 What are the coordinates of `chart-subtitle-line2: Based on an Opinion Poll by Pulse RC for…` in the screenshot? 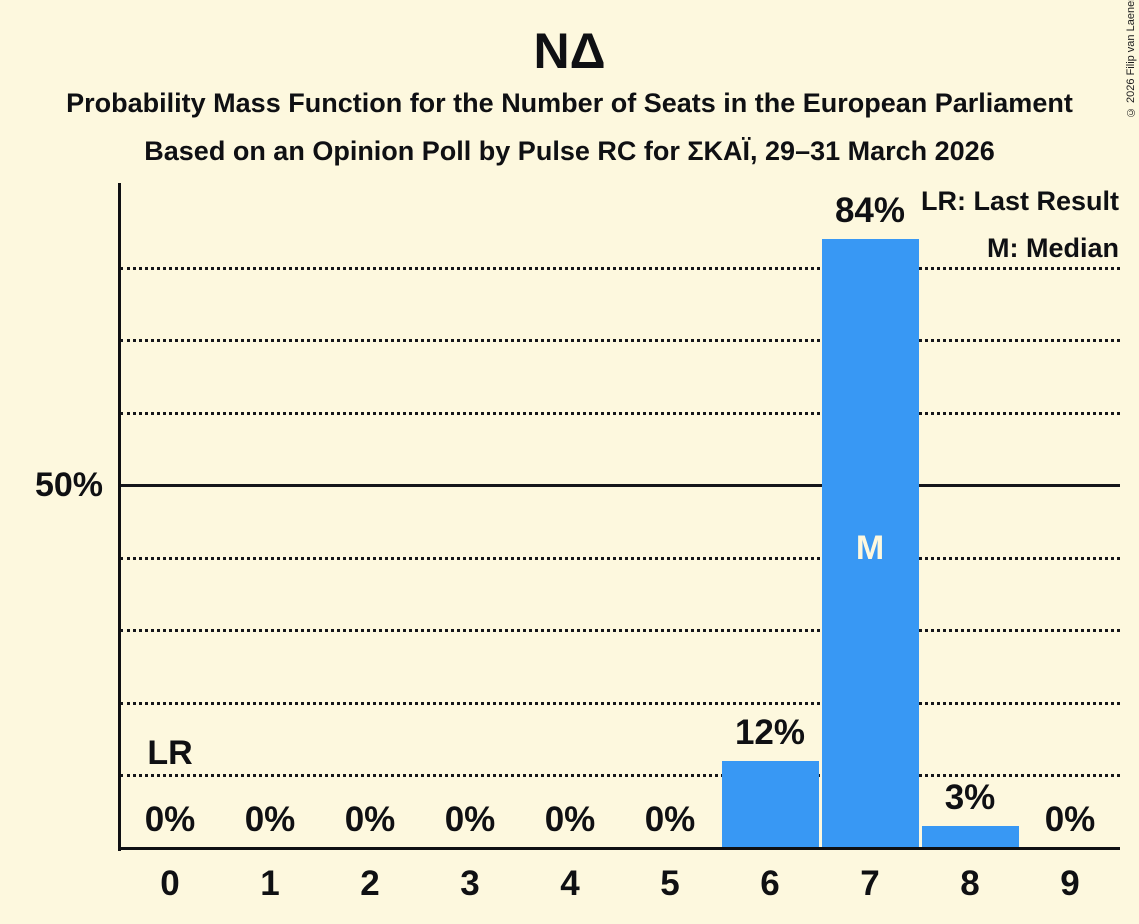 It's located at (569, 151).